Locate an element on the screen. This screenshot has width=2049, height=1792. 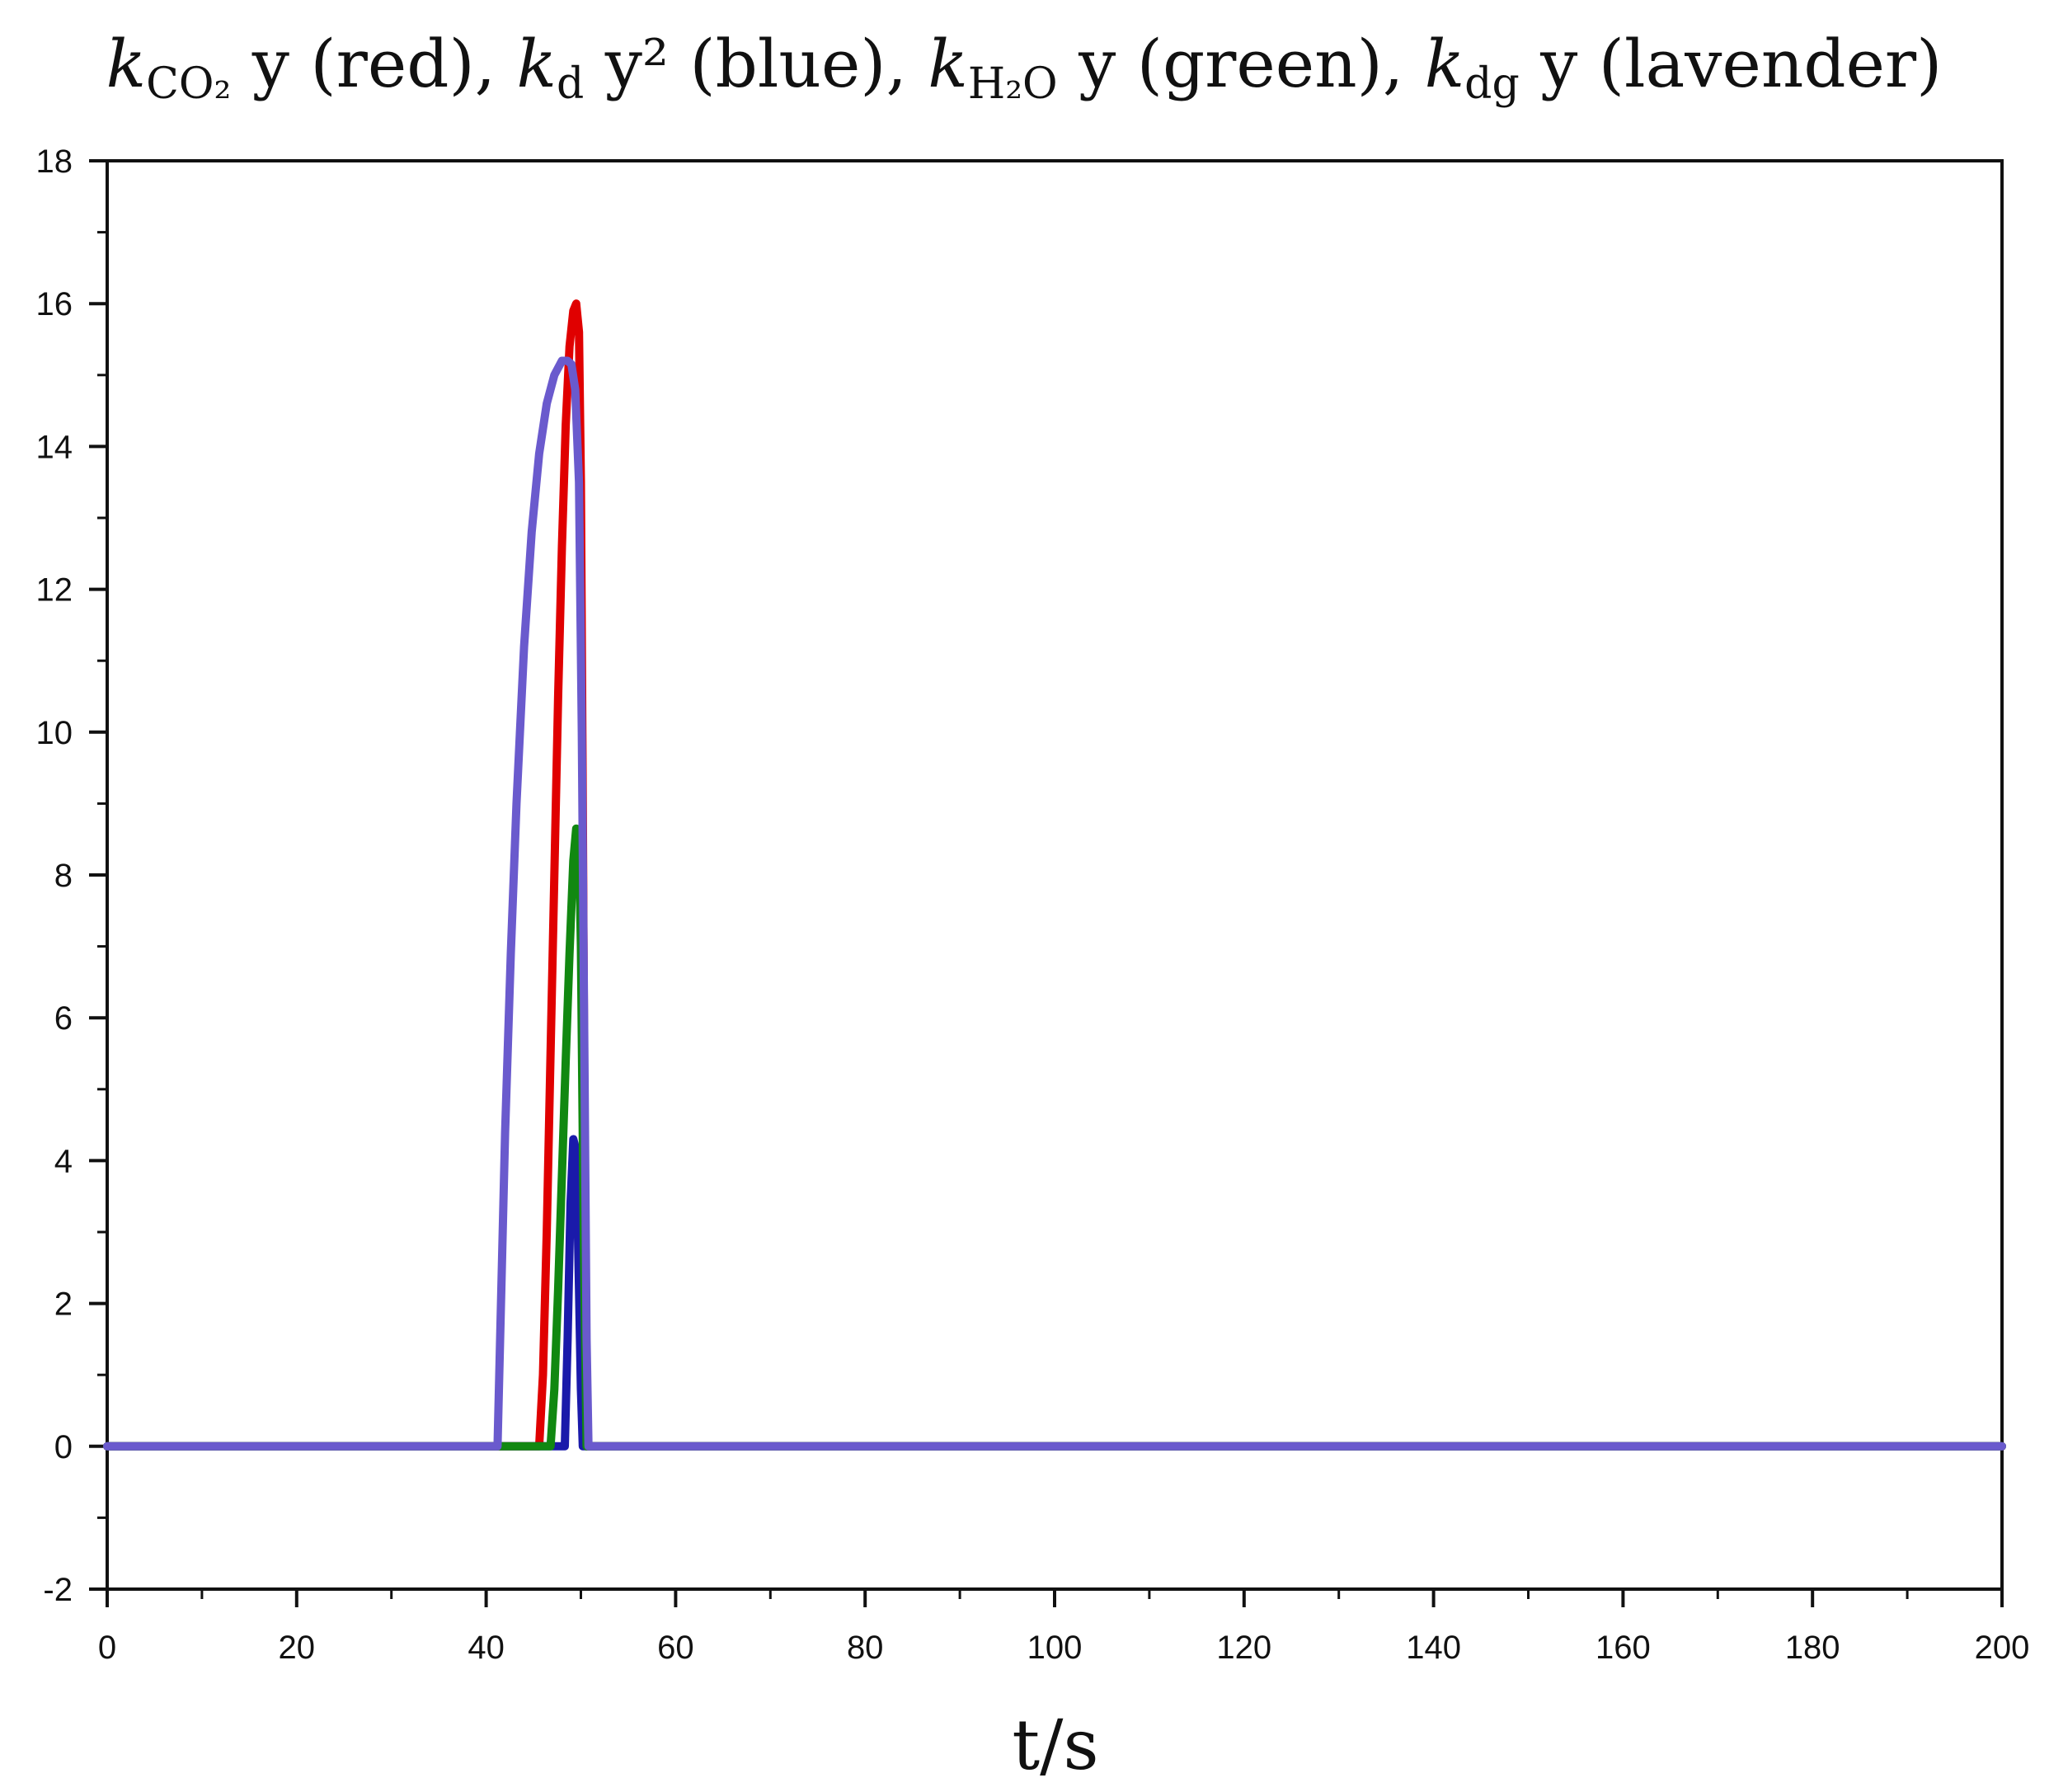
y-tick-label: 10 is located at coordinates (54, 733).